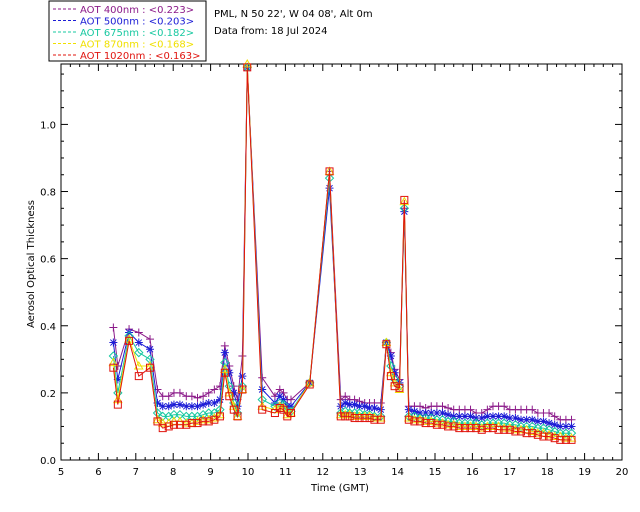  I want to click on data-date: Data from: 18 Jul 2024, so click(270, 31).